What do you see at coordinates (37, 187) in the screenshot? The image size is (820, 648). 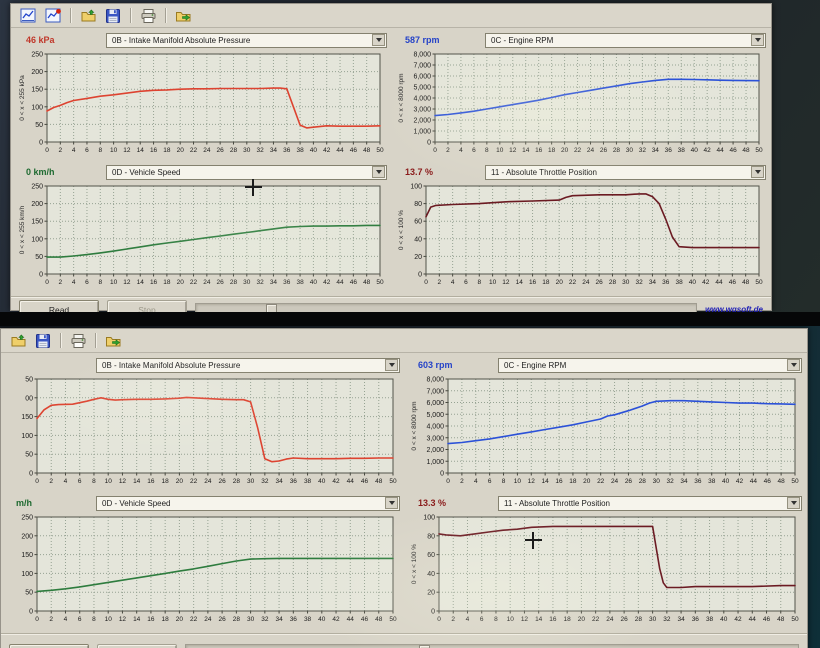 I see `svg-text: 250` at bounding box center [37, 187].